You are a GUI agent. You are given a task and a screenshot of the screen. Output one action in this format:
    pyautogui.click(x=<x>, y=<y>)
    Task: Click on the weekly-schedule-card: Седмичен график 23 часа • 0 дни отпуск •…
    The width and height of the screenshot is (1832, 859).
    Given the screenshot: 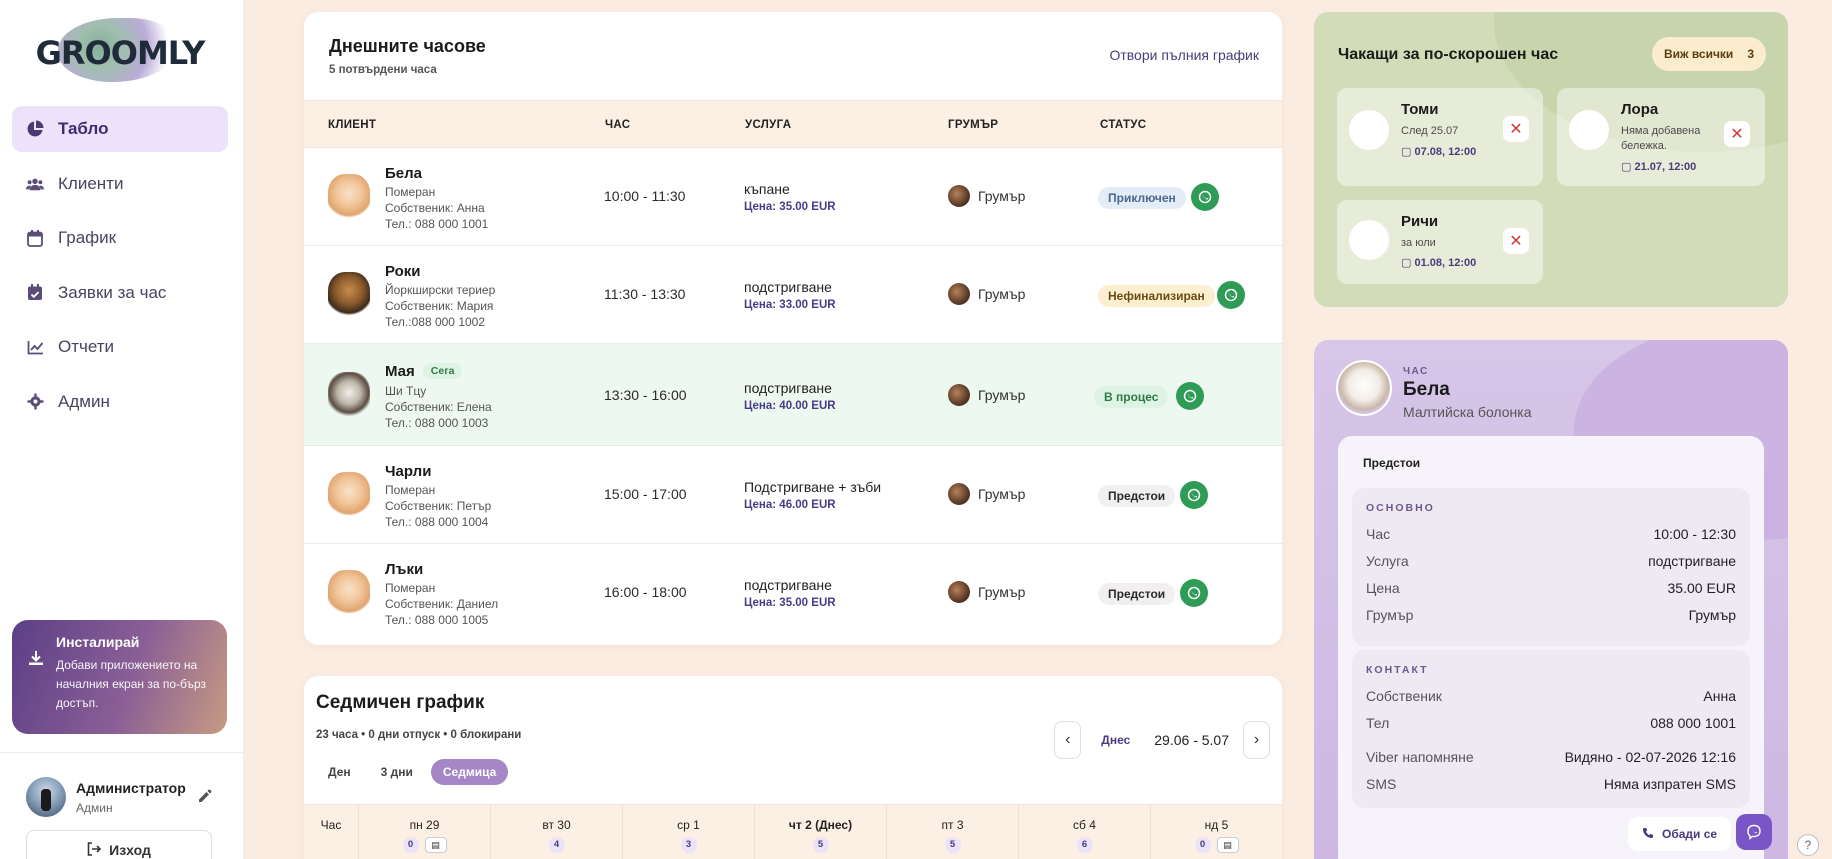 What is the action you would take?
    pyautogui.click(x=793, y=767)
    